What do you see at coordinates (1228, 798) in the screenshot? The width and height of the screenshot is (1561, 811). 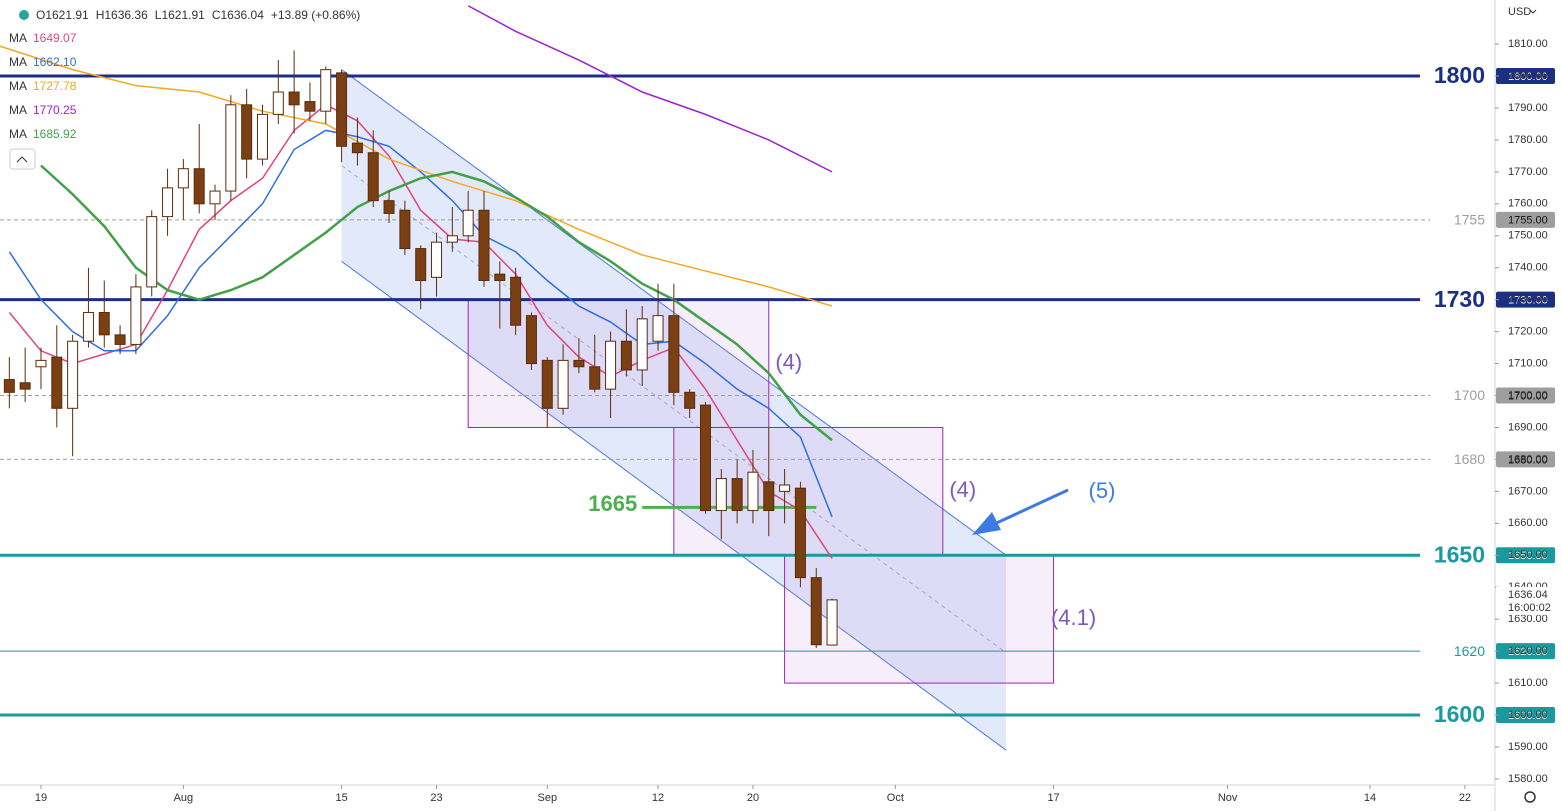 I see `x-tick-label: Nov` at bounding box center [1228, 798].